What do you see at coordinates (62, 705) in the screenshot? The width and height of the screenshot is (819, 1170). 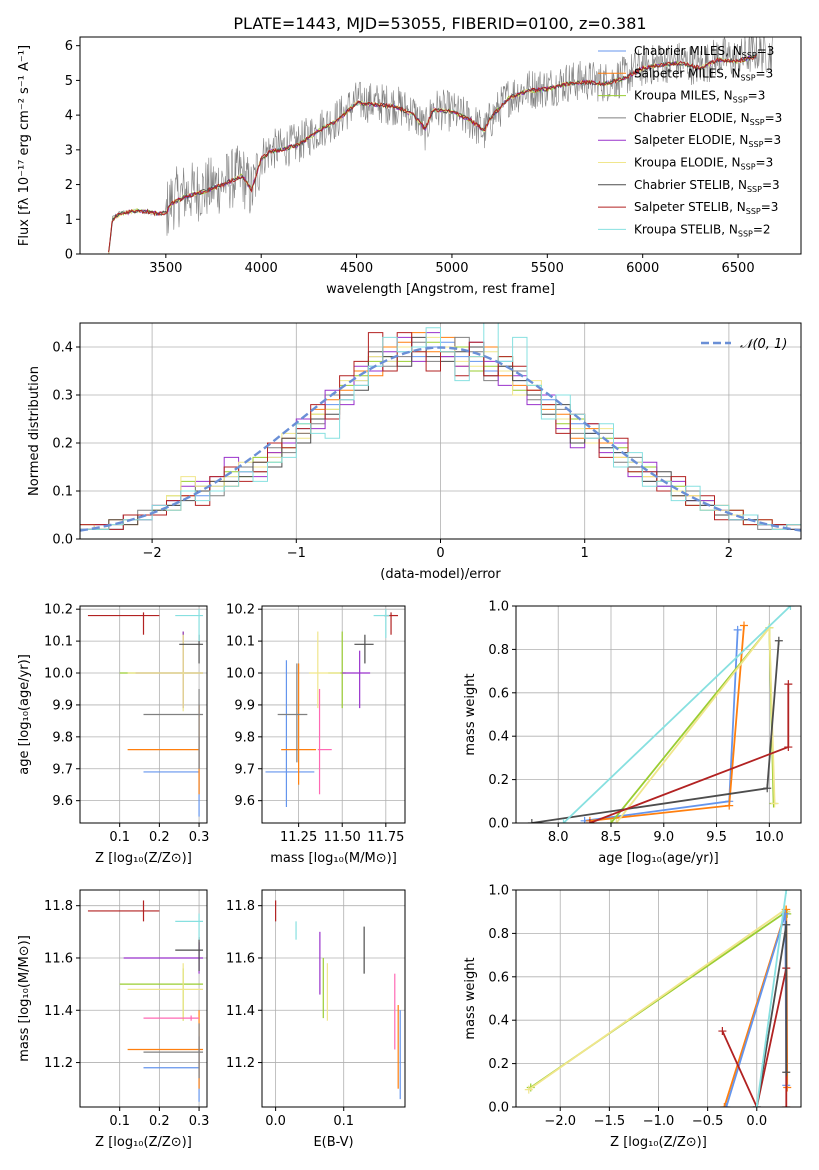 I see `y-tick-label: 9.9` at bounding box center [62, 705].